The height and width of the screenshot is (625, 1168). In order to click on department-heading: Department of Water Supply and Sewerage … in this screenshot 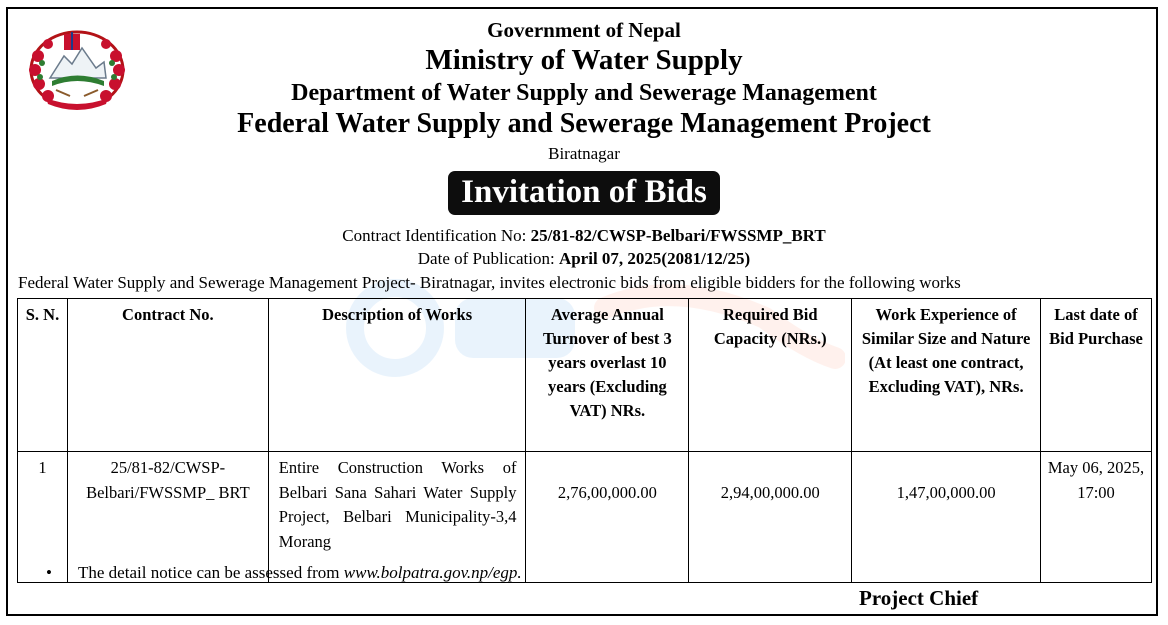, I will do `click(584, 93)`.